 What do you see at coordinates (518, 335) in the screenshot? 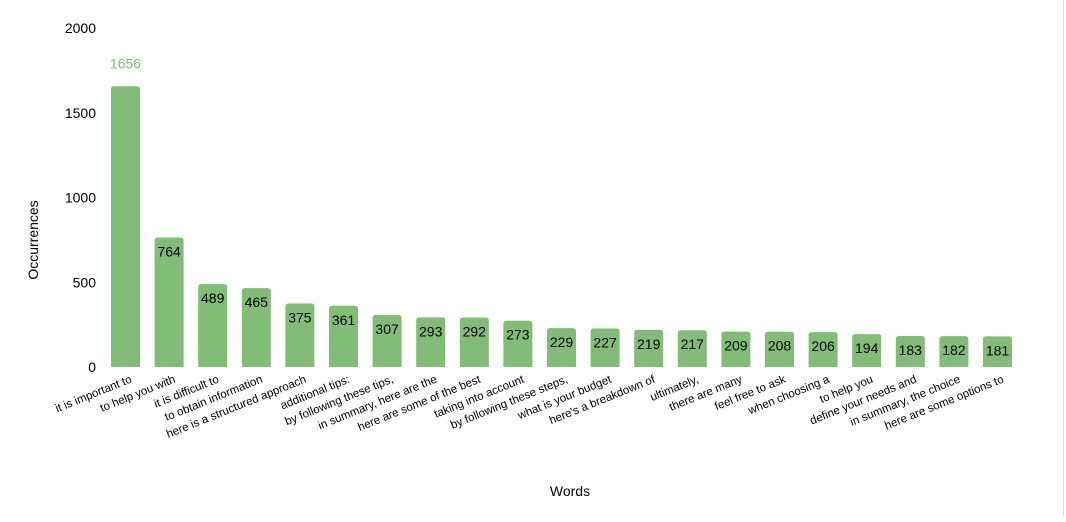
I see `bar-value-label: 273` at bounding box center [518, 335].